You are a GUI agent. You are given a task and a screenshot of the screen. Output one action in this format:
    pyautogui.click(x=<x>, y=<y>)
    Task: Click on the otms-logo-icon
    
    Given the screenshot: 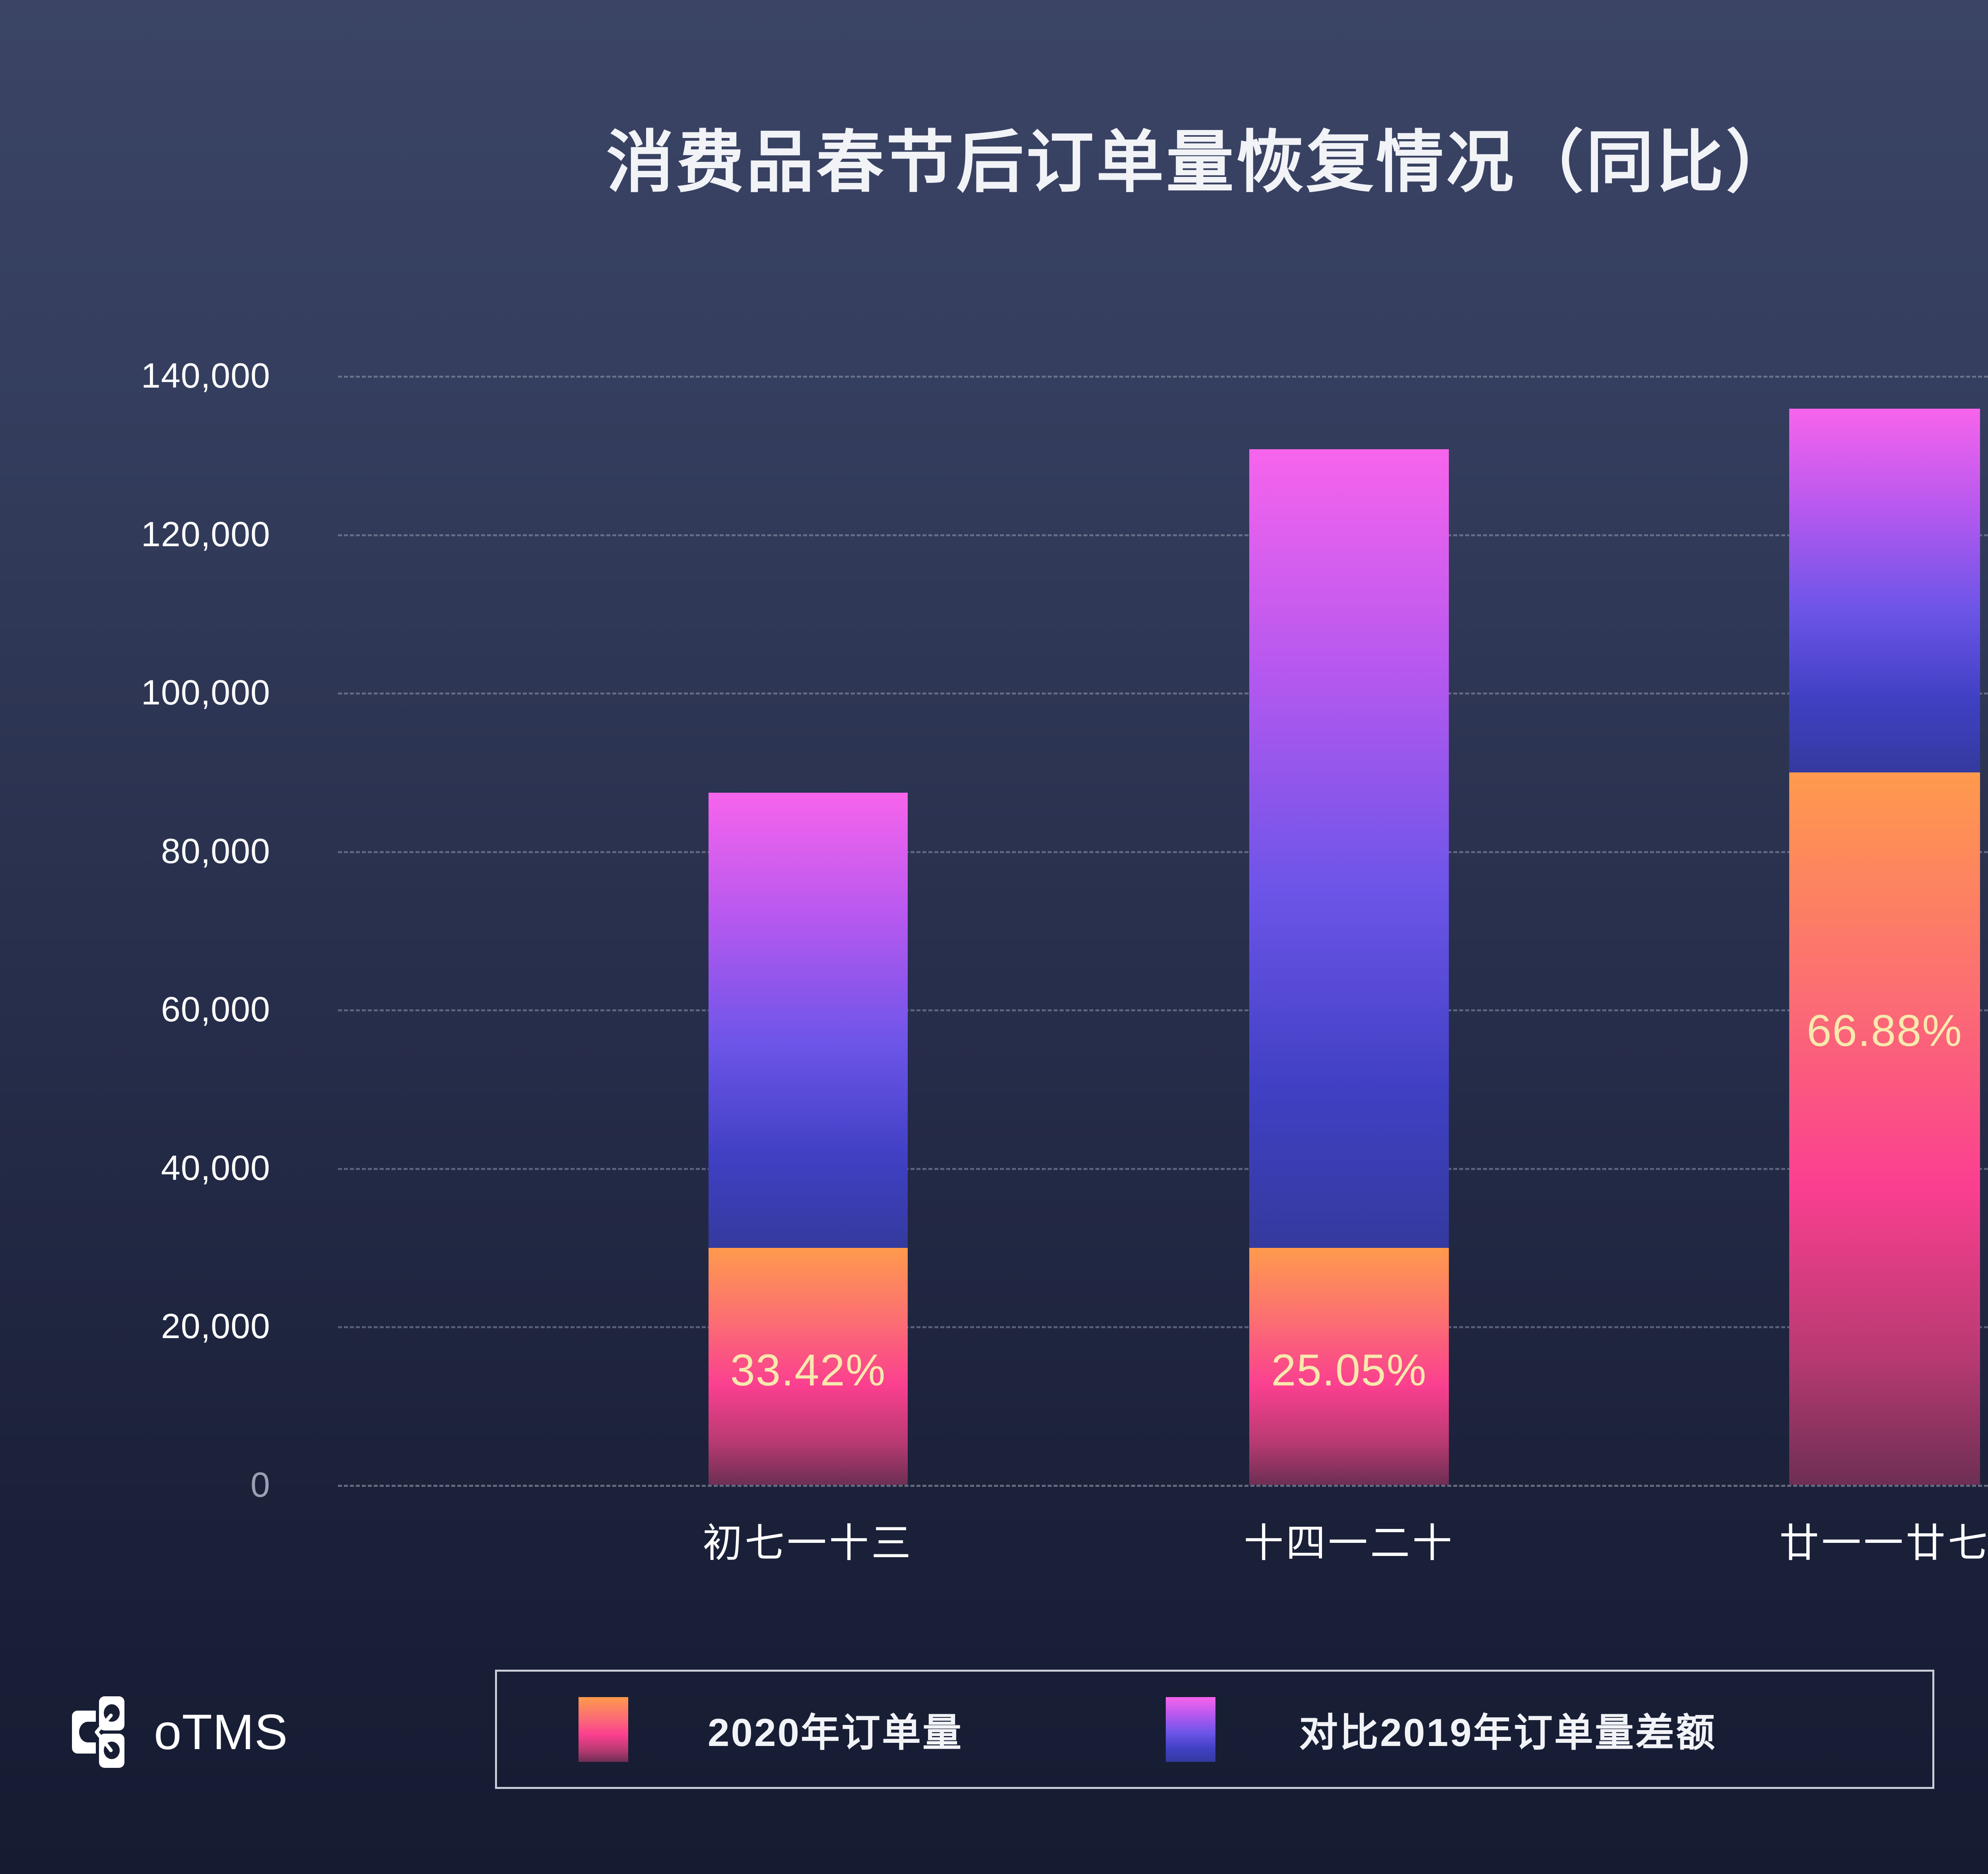 What is the action you would take?
    pyautogui.click(x=98, y=1732)
    